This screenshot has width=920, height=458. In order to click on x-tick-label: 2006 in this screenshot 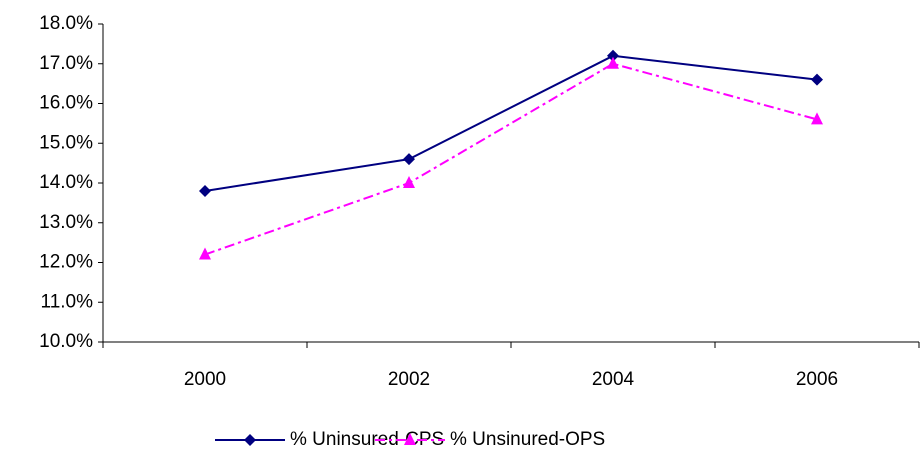, I will do `click(817, 379)`.